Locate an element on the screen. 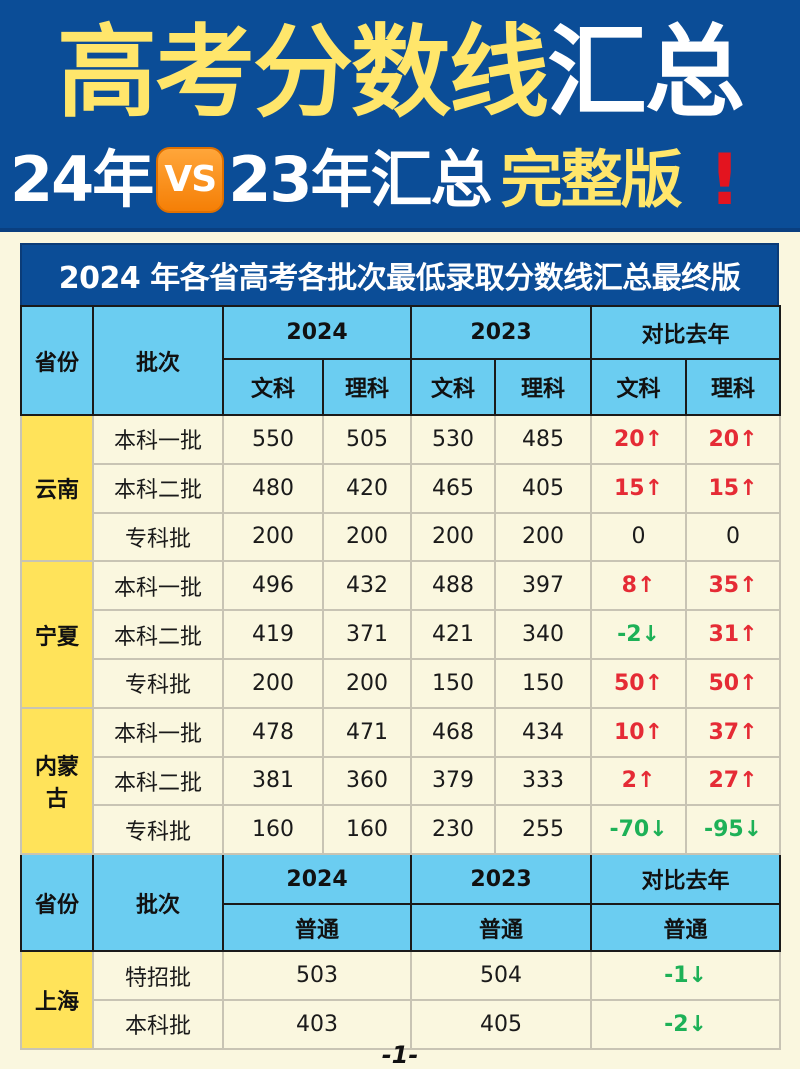 The image size is (800, 1069). arts-2023: 465 is located at coordinates (453, 488).